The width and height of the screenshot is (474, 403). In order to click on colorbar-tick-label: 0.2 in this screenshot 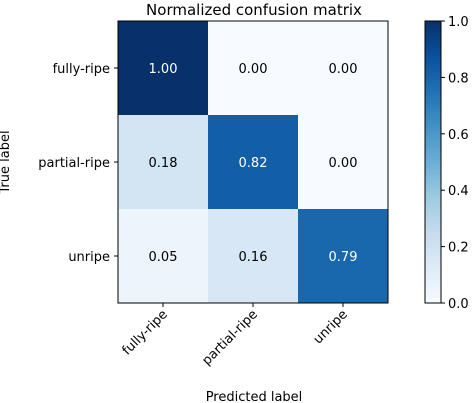, I will do `click(458, 248)`.